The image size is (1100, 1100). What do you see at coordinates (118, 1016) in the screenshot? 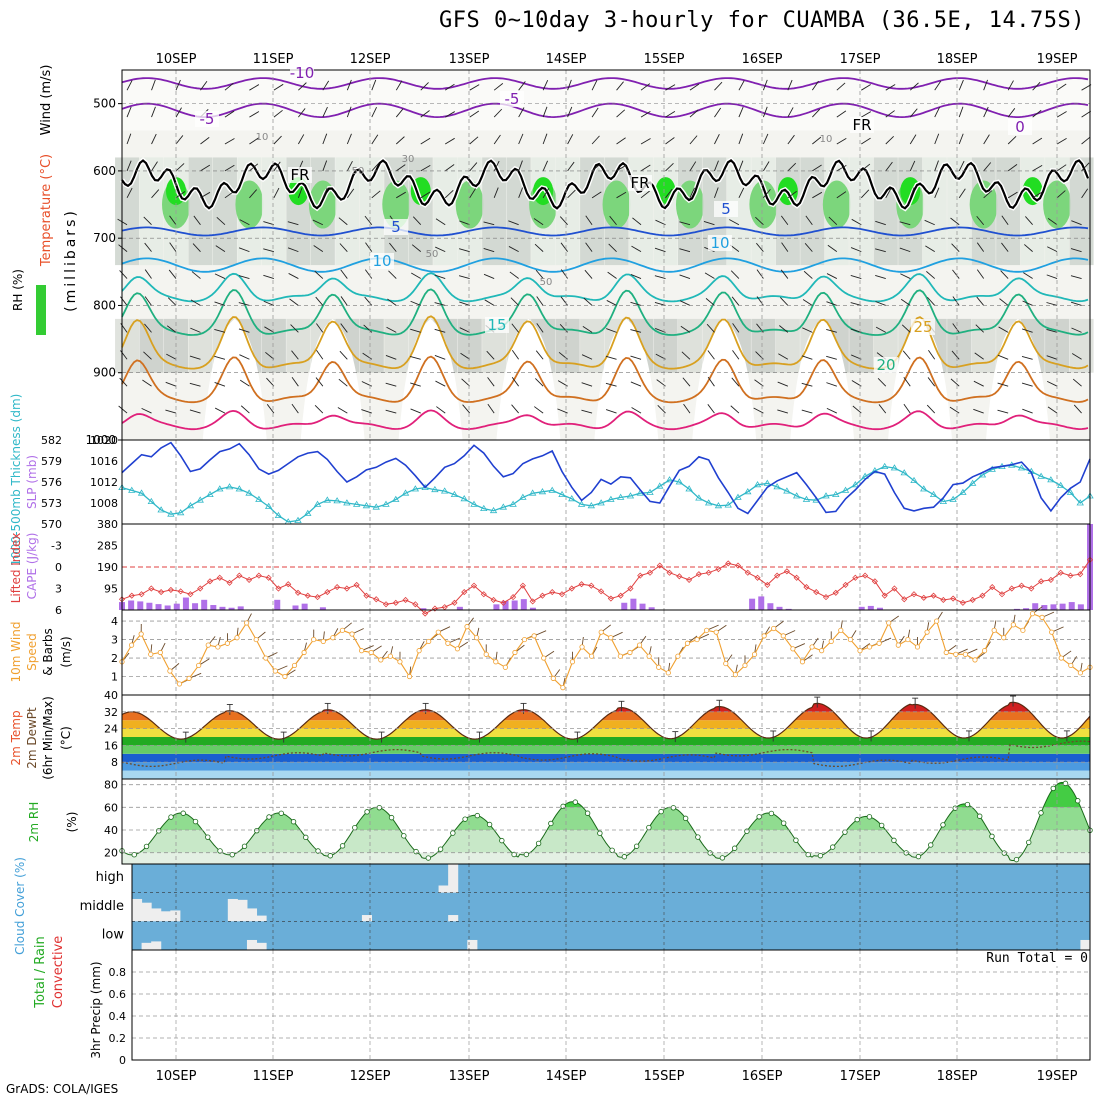
I see `precip-tick-label: 0.4` at bounding box center [118, 1016].